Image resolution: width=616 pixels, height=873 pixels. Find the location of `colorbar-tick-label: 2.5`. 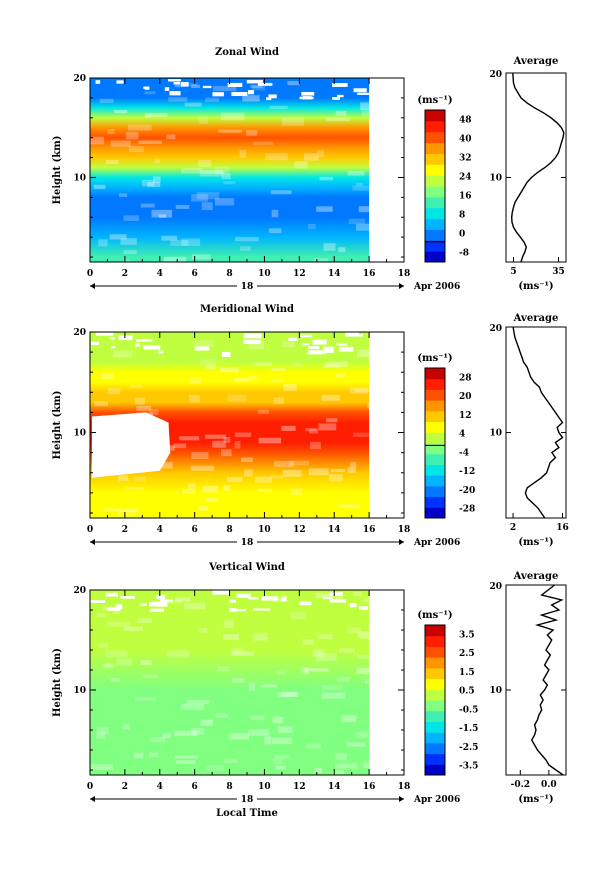

colorbar-tick-label: 2.5 is located at coordinates (467, 654).